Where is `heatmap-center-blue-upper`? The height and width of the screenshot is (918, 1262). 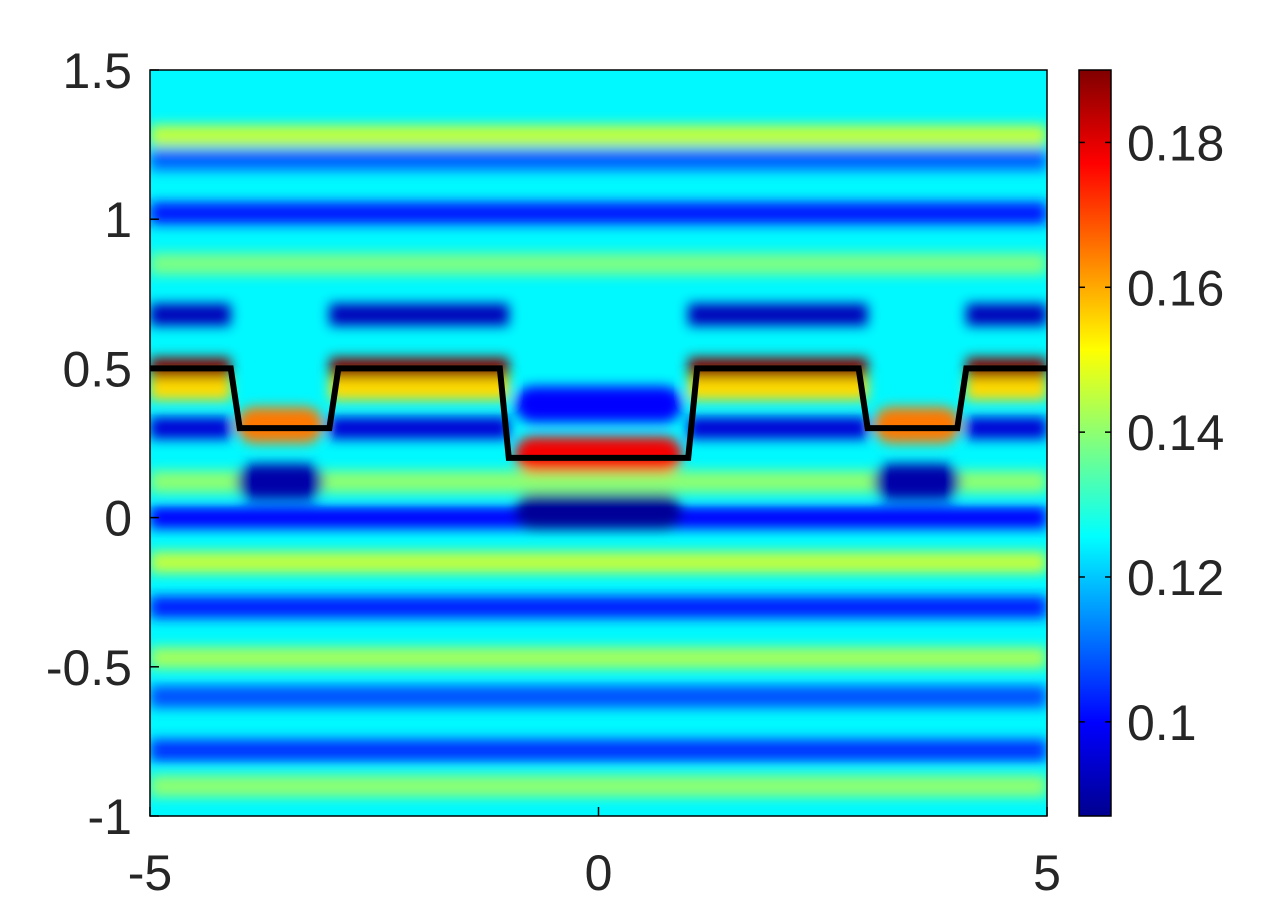
heatmap-center-blue-upper is located at coordinates (598, 404).